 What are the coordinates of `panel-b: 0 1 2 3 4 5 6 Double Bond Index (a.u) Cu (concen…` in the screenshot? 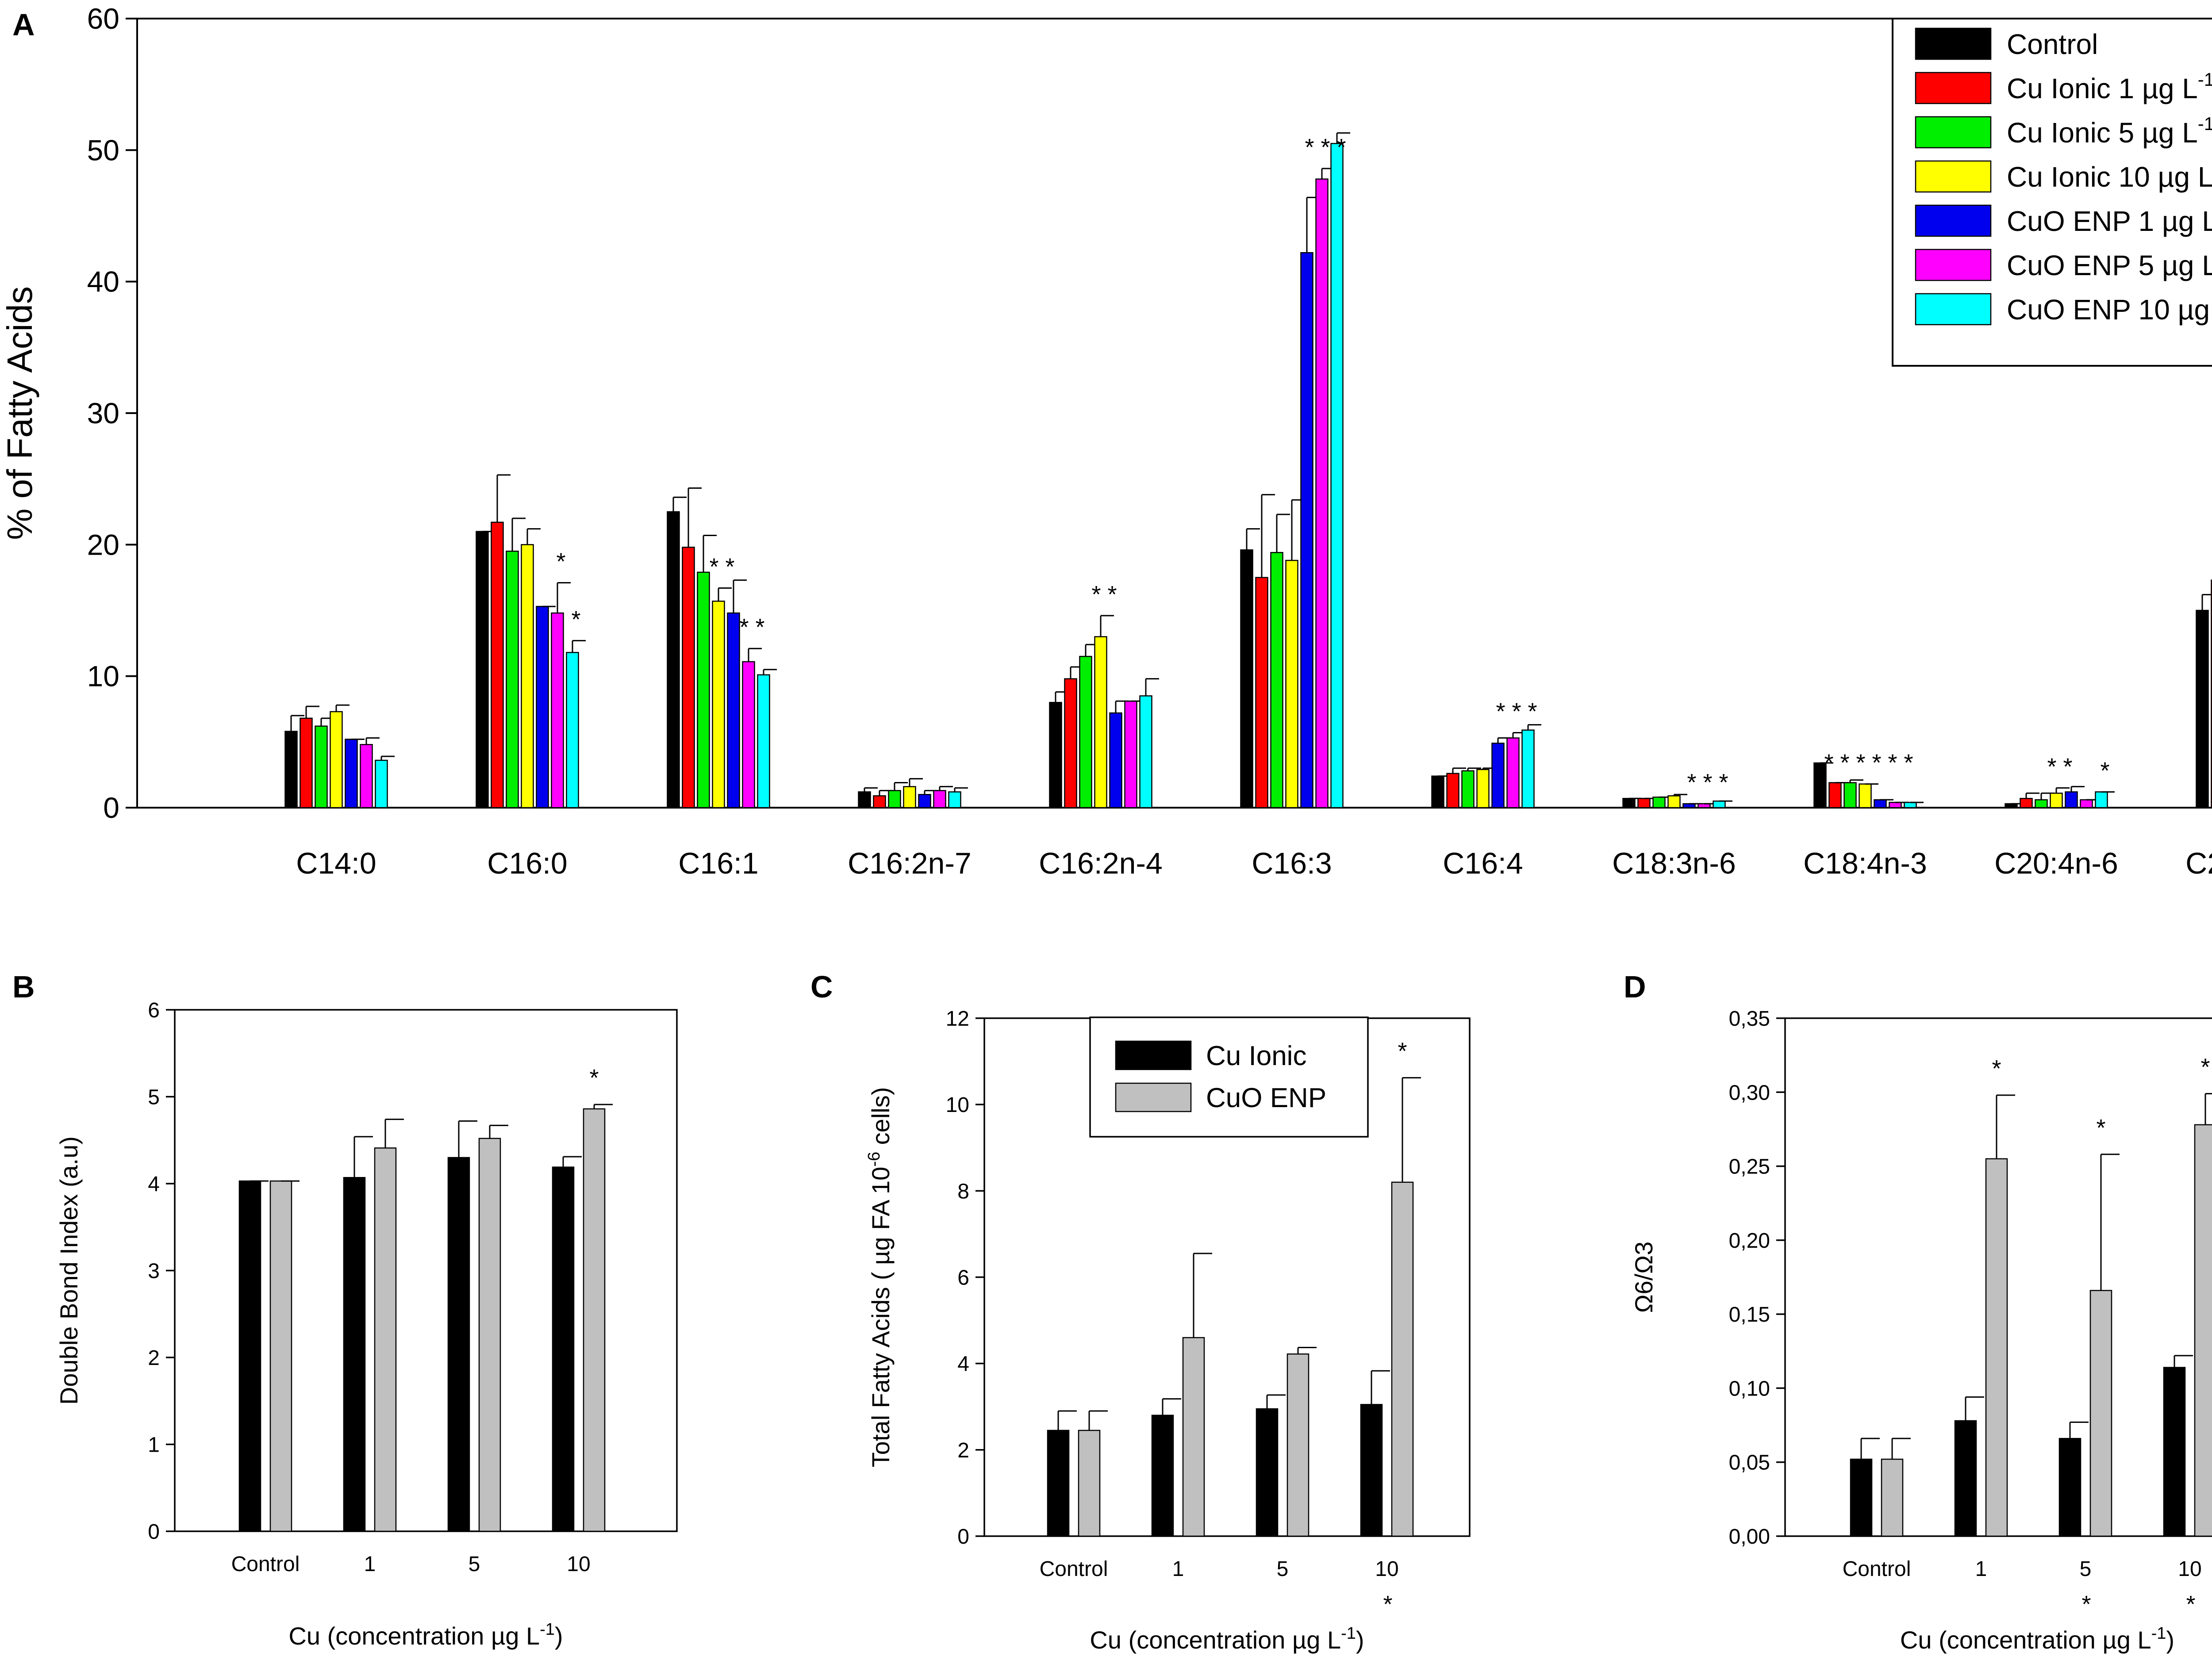 It's located at (367, 1324).